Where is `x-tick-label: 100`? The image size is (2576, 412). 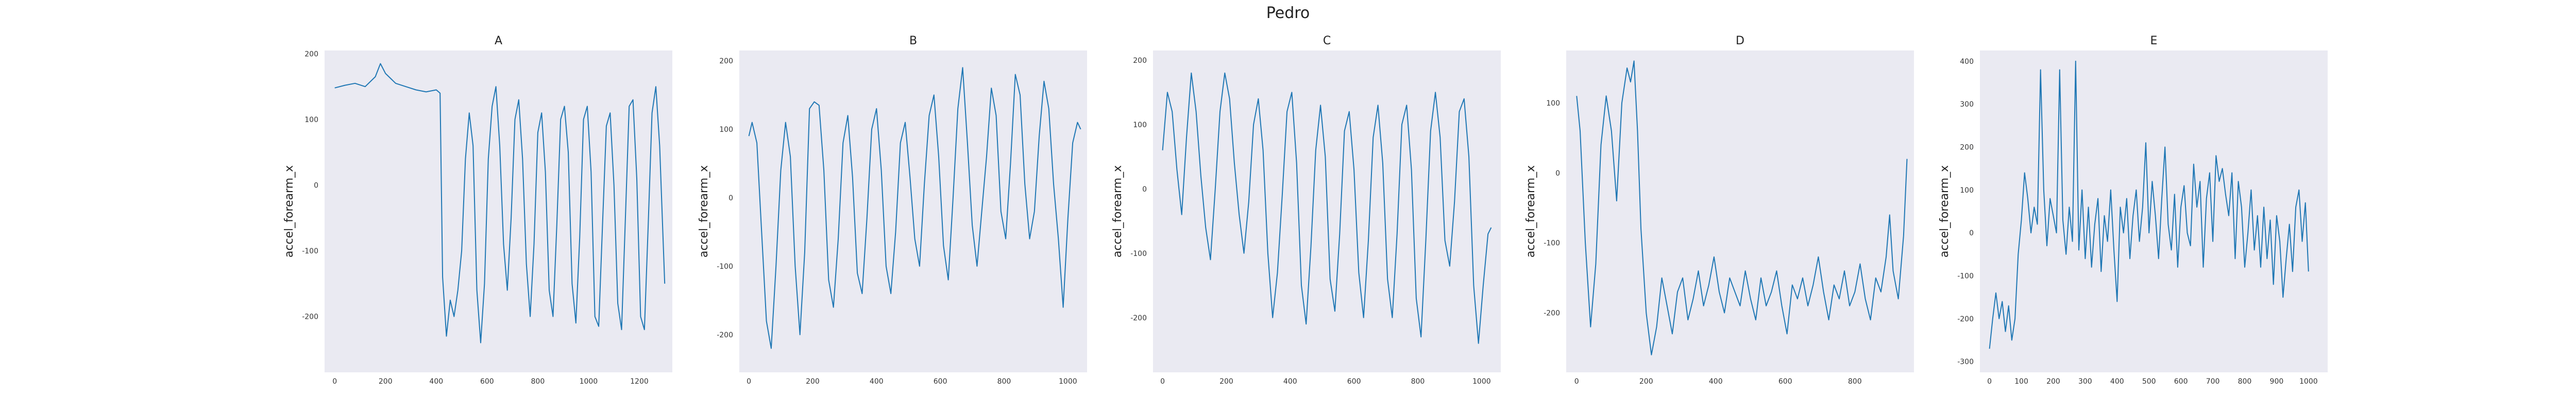
x-tick-label: 100 is located at coordinates (2021, 381).